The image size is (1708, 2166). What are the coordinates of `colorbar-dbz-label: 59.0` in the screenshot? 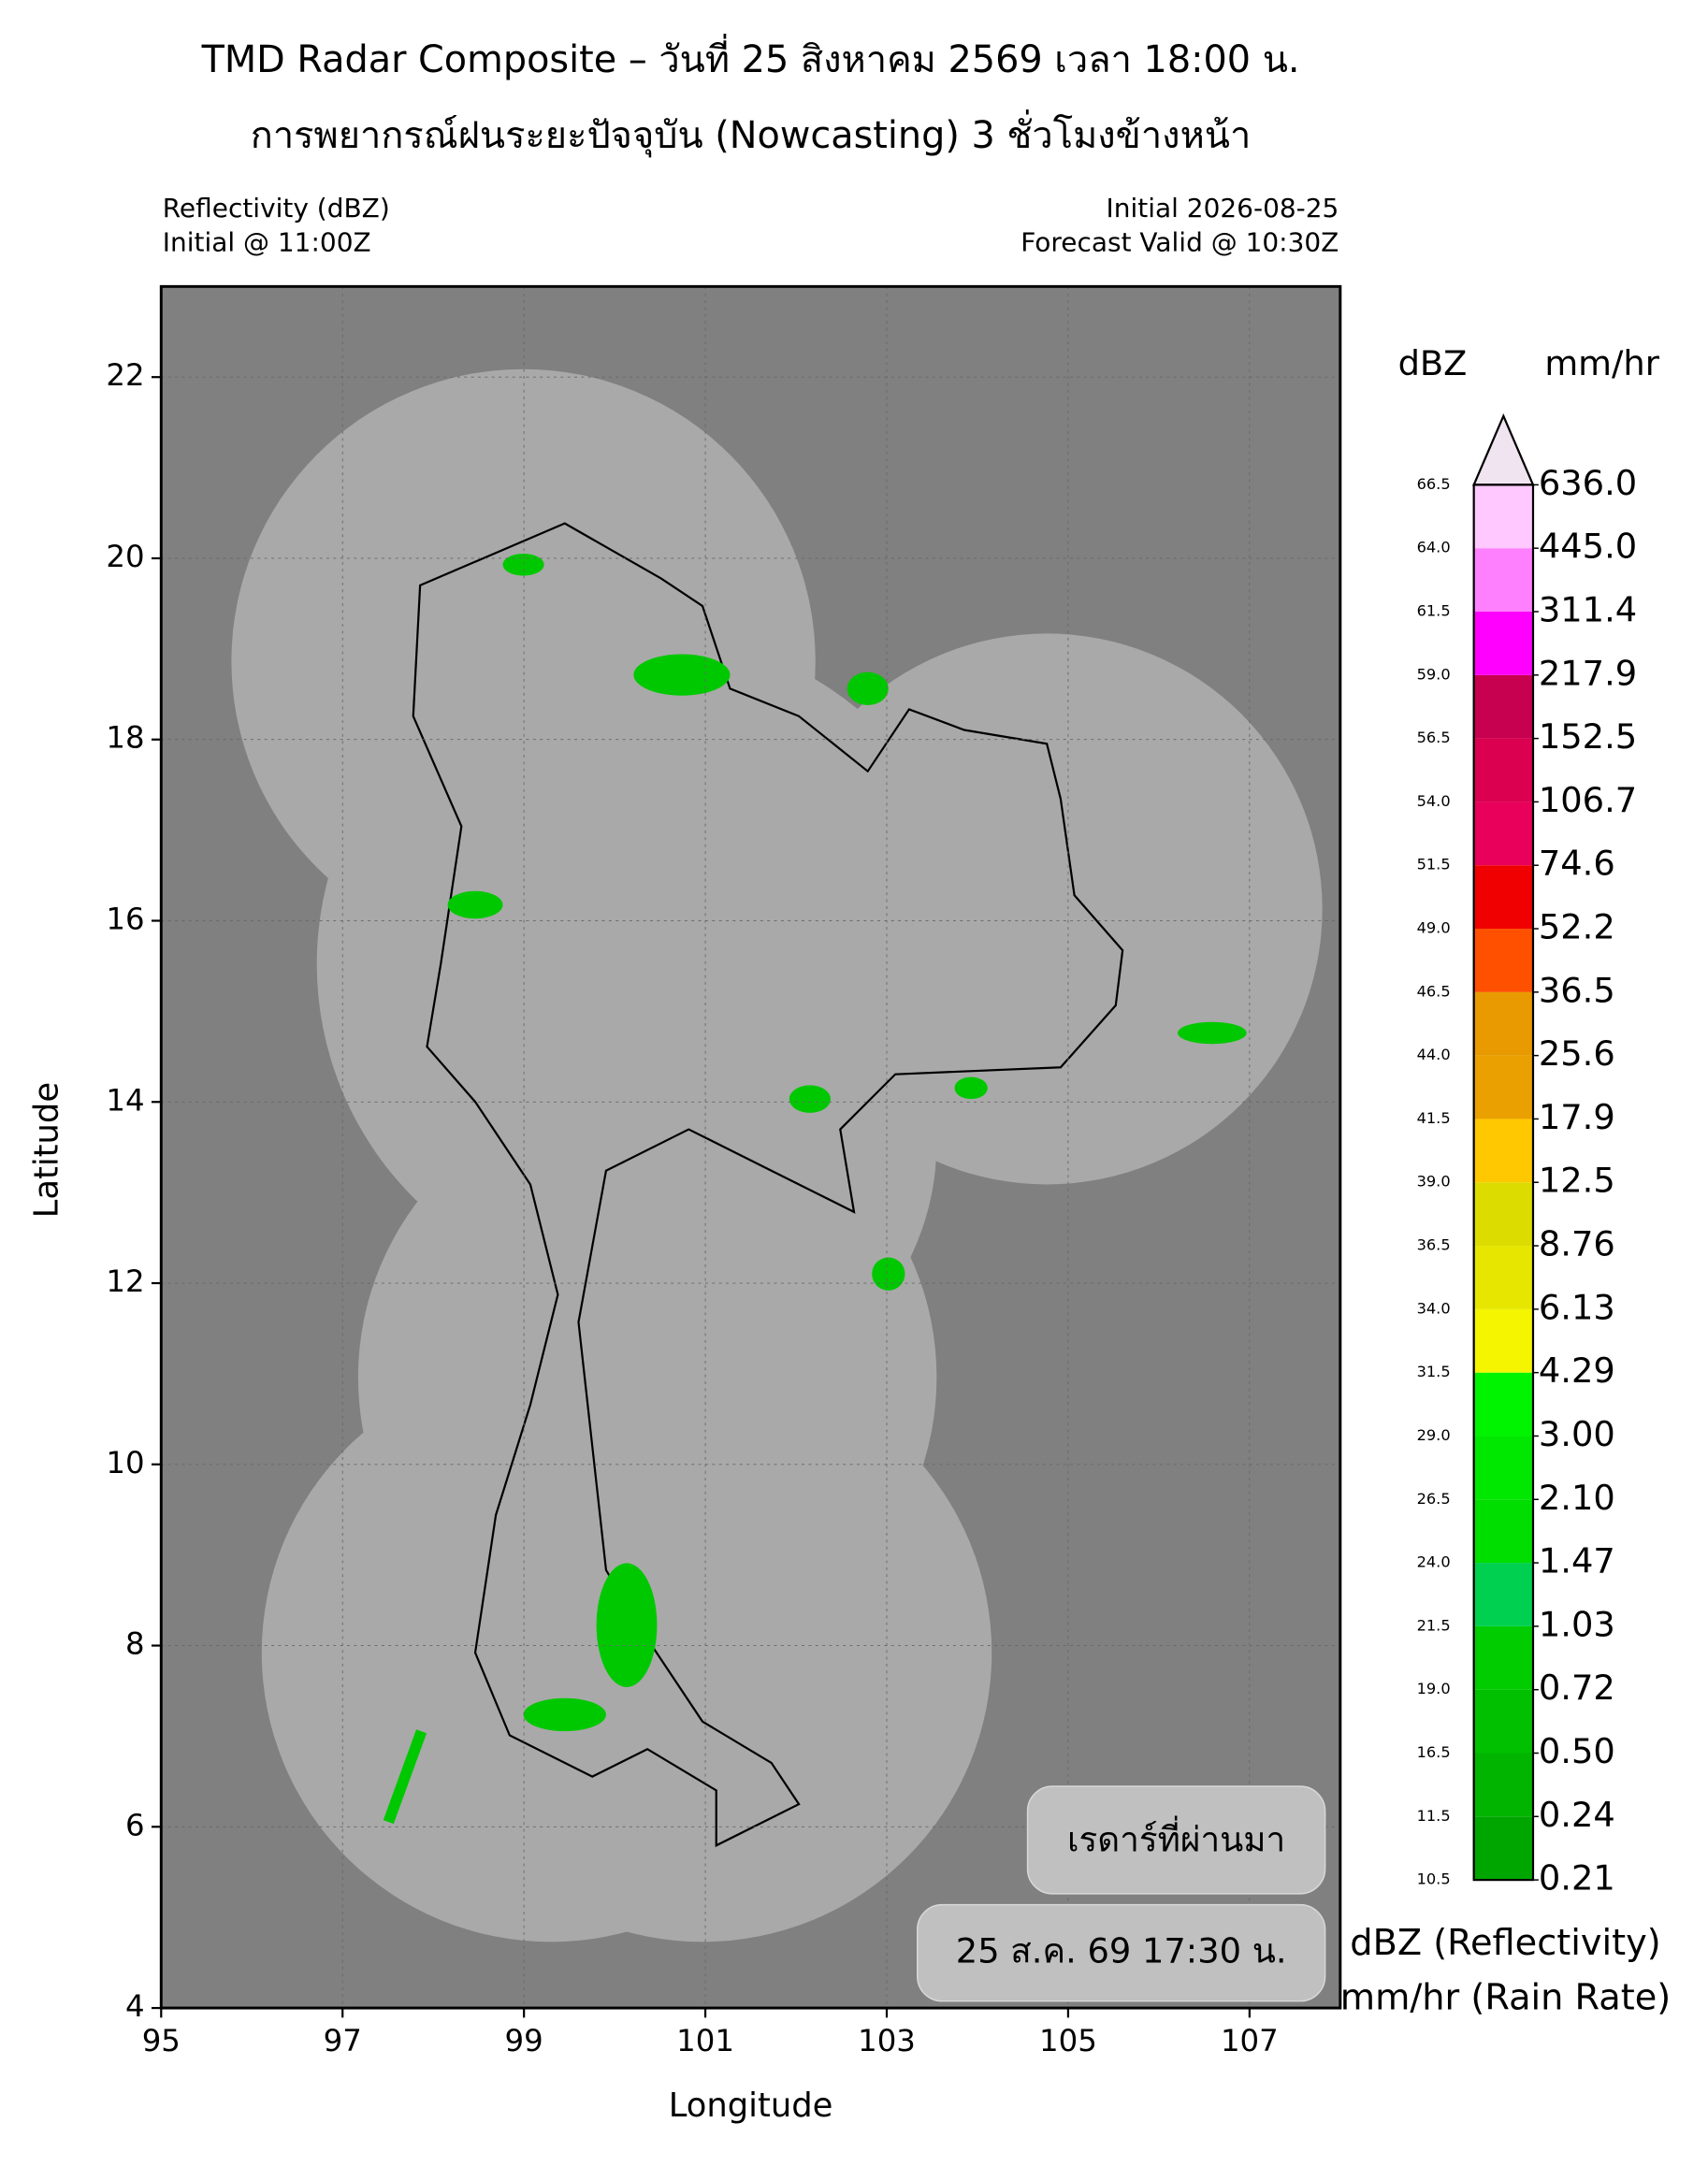 It's located at (1434, 674).